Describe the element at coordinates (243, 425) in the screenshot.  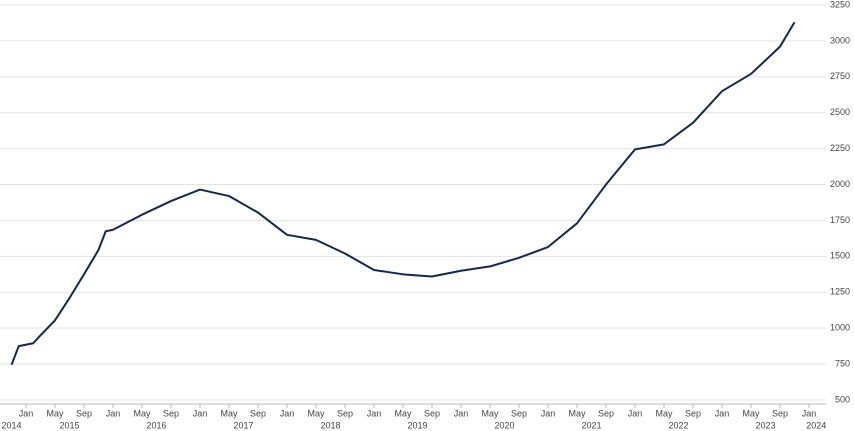
I see `x-year-label: 2017` at that location.